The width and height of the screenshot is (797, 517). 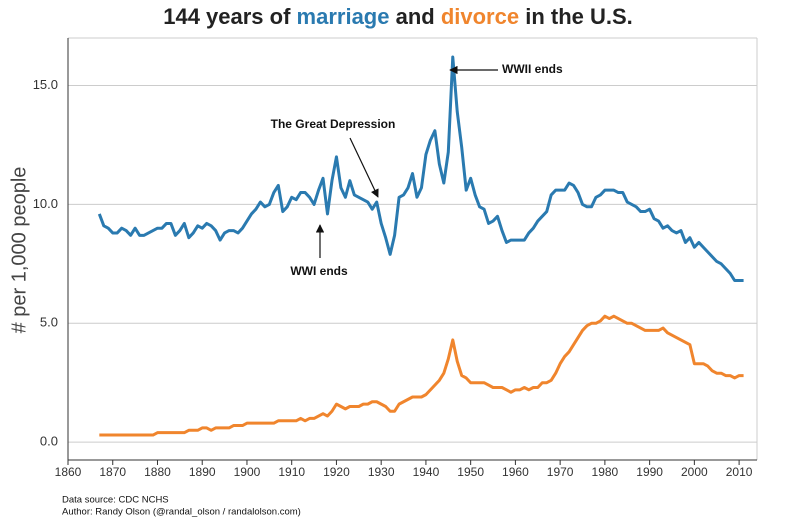 I want to click on annotation-arrow, so click(x=364, y=167).